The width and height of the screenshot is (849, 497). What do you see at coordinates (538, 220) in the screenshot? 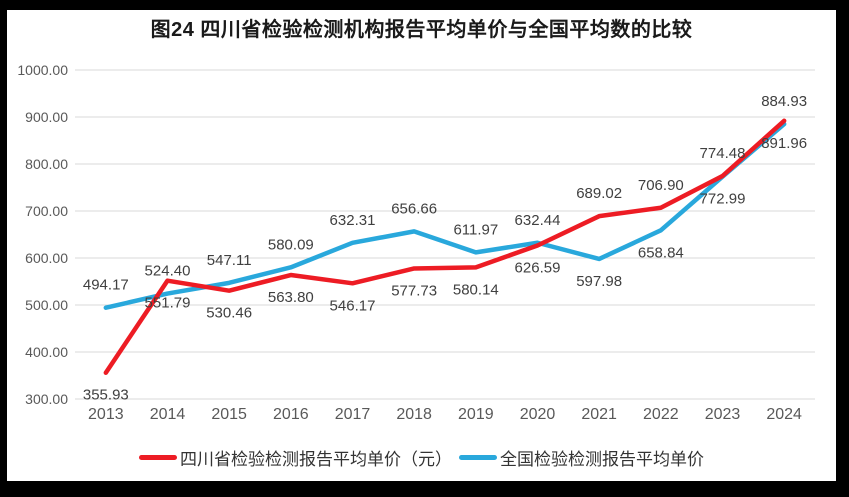
I see `data-label-national-2020: 632.44` at bounding box center [538, 220].